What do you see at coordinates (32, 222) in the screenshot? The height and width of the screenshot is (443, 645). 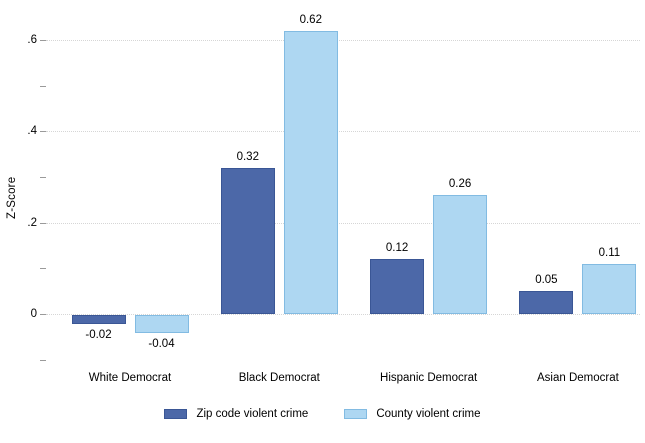 I see `y-tick-label: .2` at bounding box center [32, 222].